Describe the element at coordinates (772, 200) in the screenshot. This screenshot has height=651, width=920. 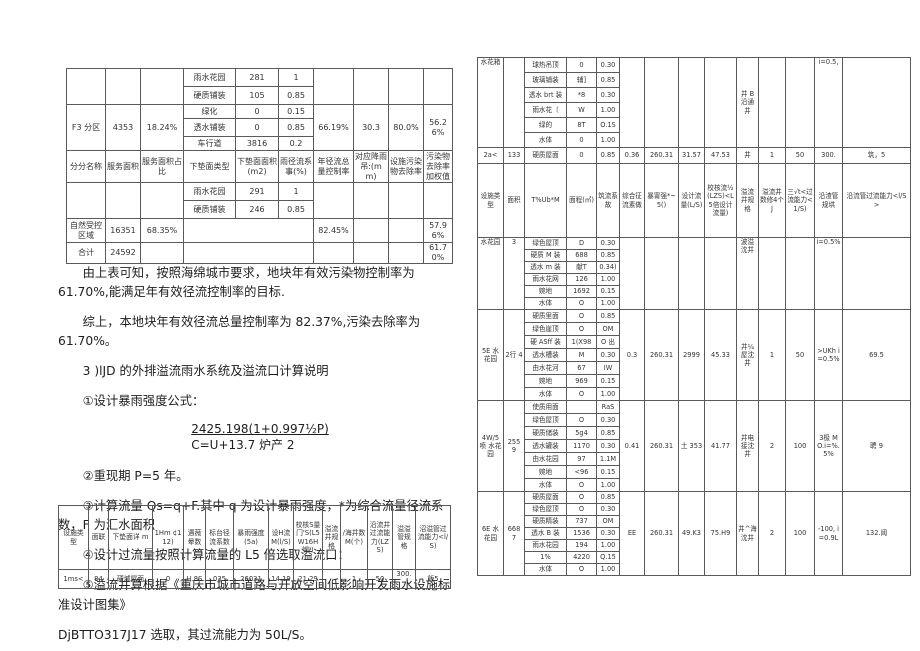
I see `table-cell: 溢流井数修4个J` at that location.